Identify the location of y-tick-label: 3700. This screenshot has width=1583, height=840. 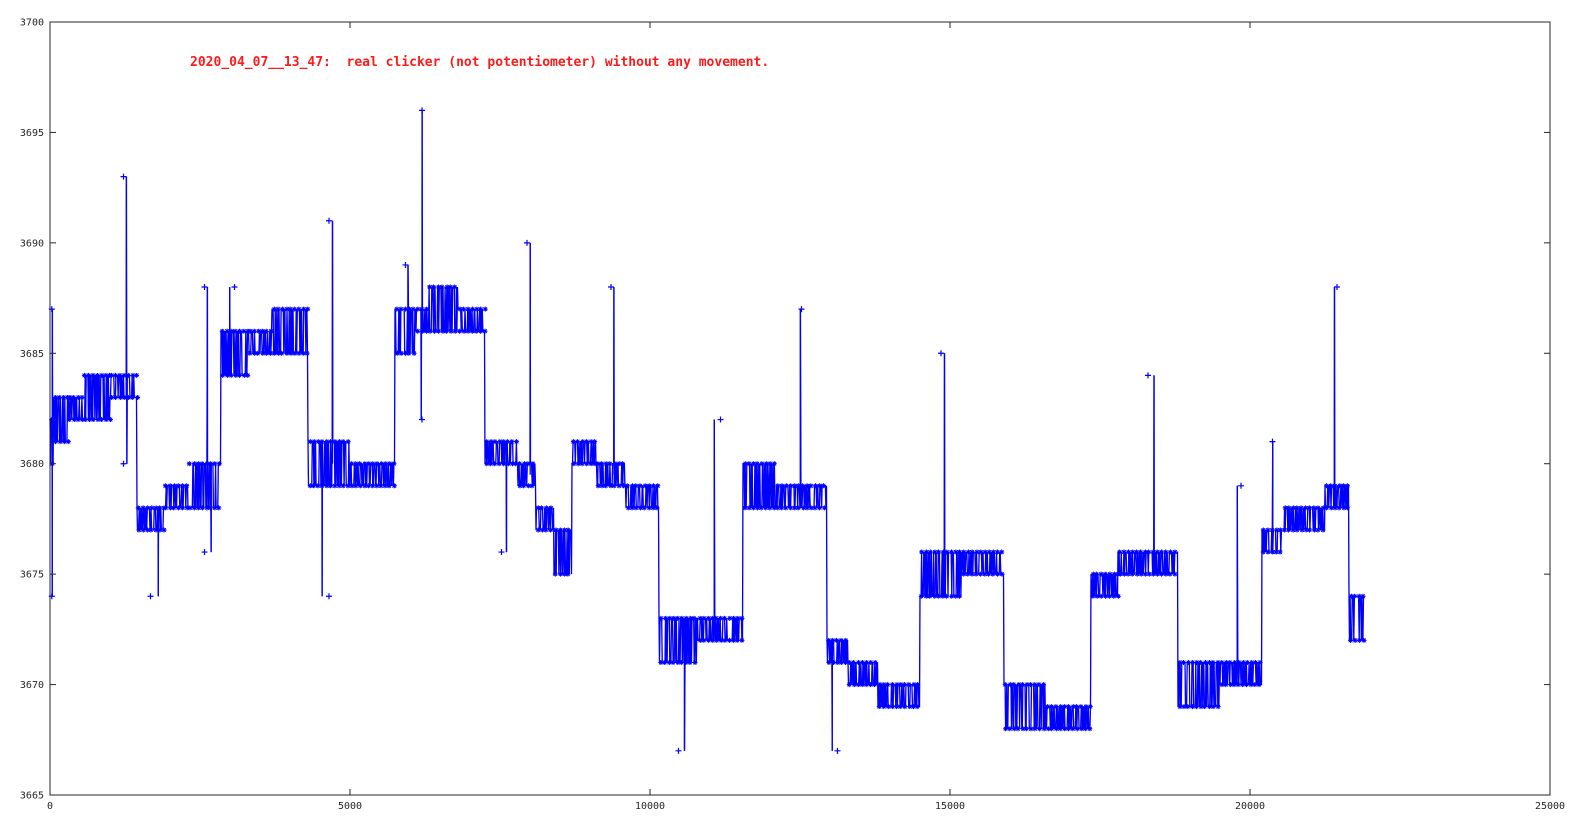
(32, 23).